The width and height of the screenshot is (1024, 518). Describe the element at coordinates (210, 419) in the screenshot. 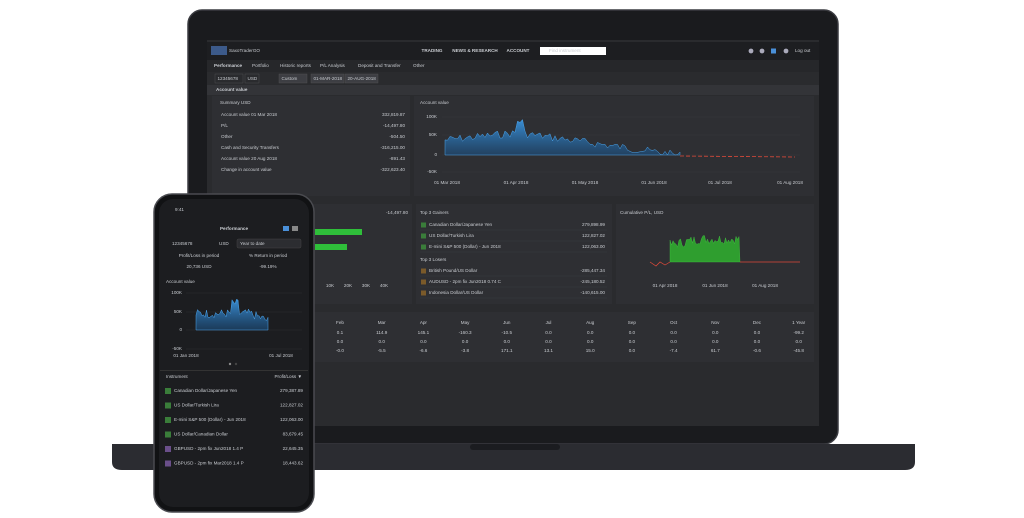

I see `instrument-name: E-mini S&P 500 (Dollar) - Jun 2018` at that location.